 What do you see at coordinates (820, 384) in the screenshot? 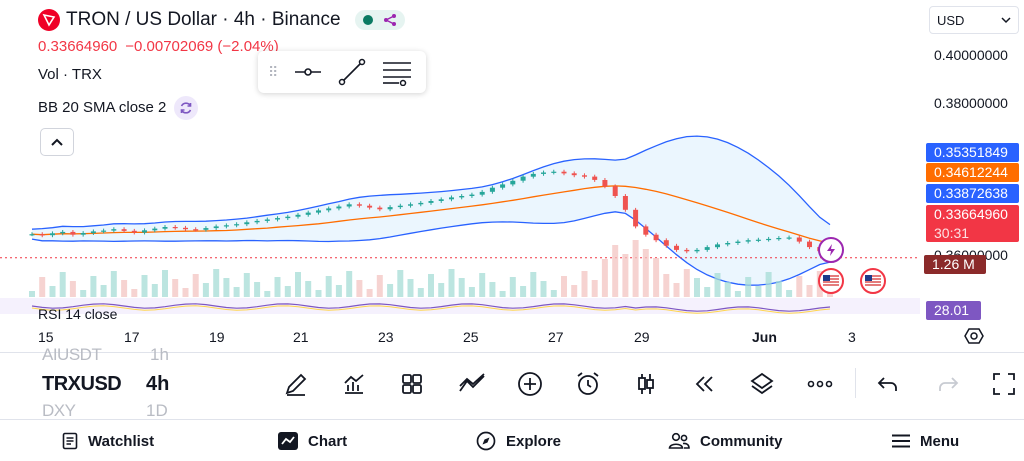
I see `more-icon` at bounding box center [820, 384].